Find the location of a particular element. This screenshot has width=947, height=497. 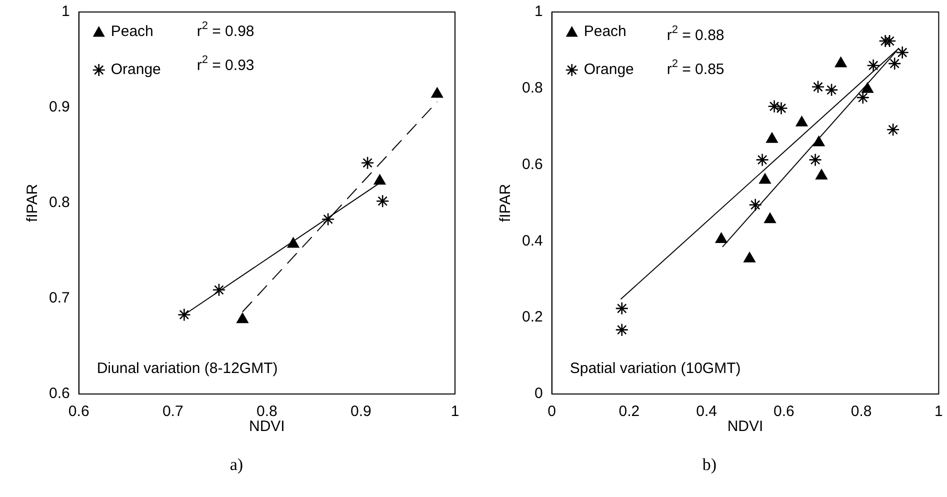

text: a) is located at coordinates (236, 465).